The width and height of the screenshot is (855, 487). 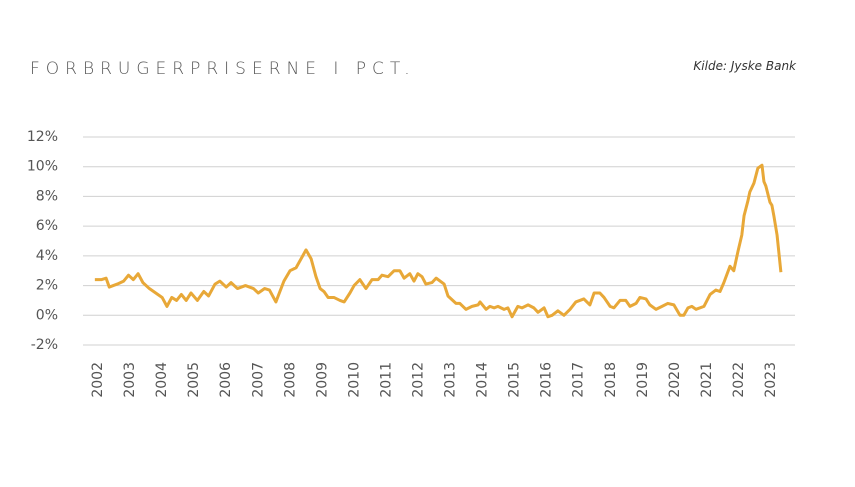 What do you see at coordinates (42, 167) in the screenshot?
I see `y-tick-label: 10%` at bounding box center [42, 167].